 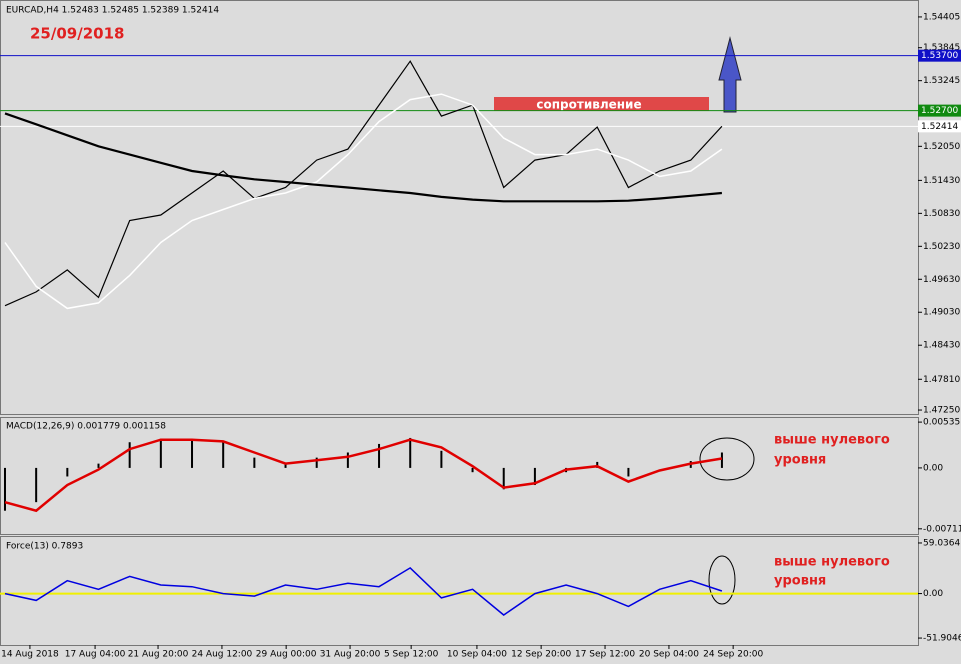 I want to click on x-tick-label: 17 Sep 12:00, so click(x=605, y=655).